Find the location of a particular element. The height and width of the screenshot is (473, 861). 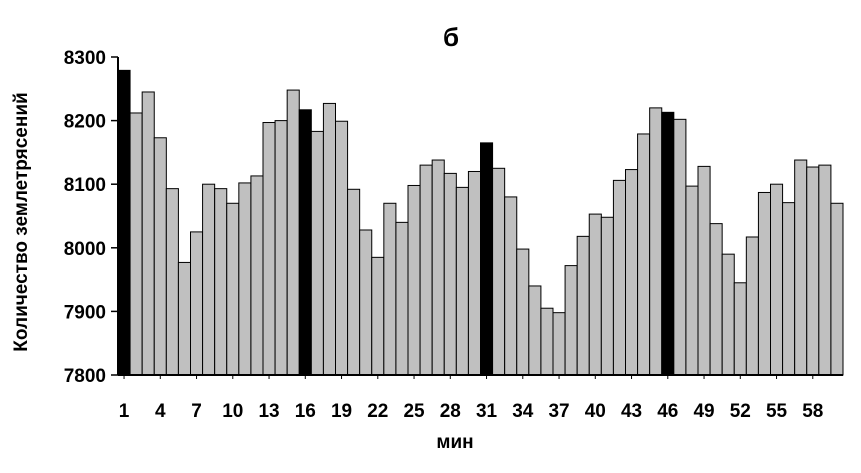

x-tick-label: 31 is located at coordinates (487, 411).